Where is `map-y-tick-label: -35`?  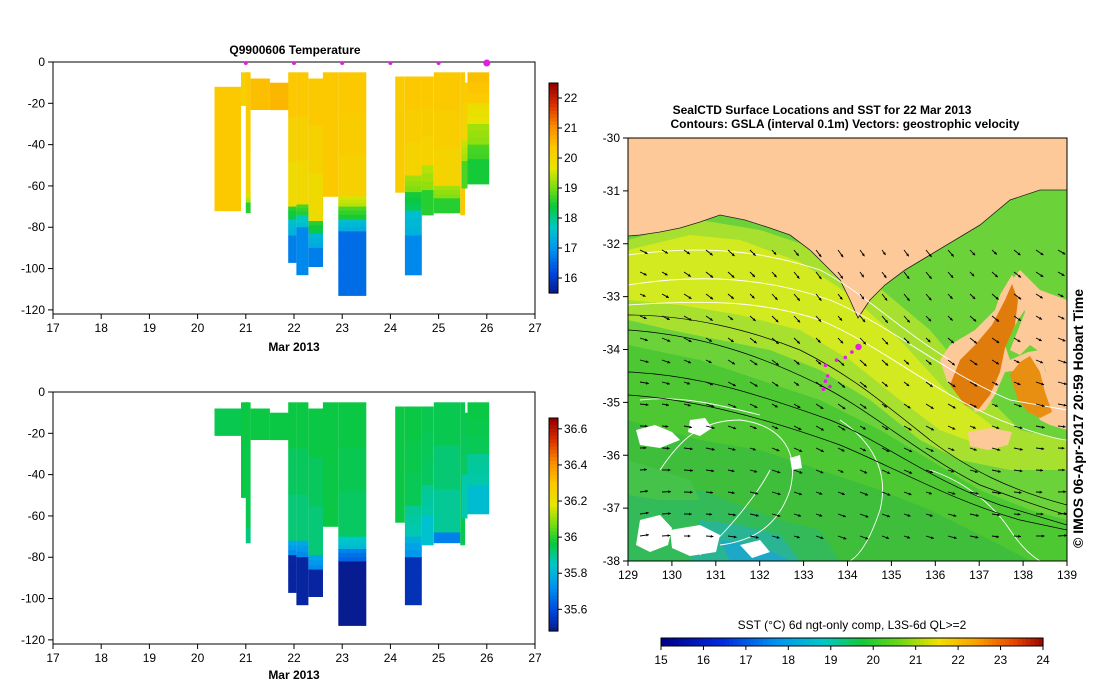
map-y-tick-label: -35 is located at coordinates (612, 402).